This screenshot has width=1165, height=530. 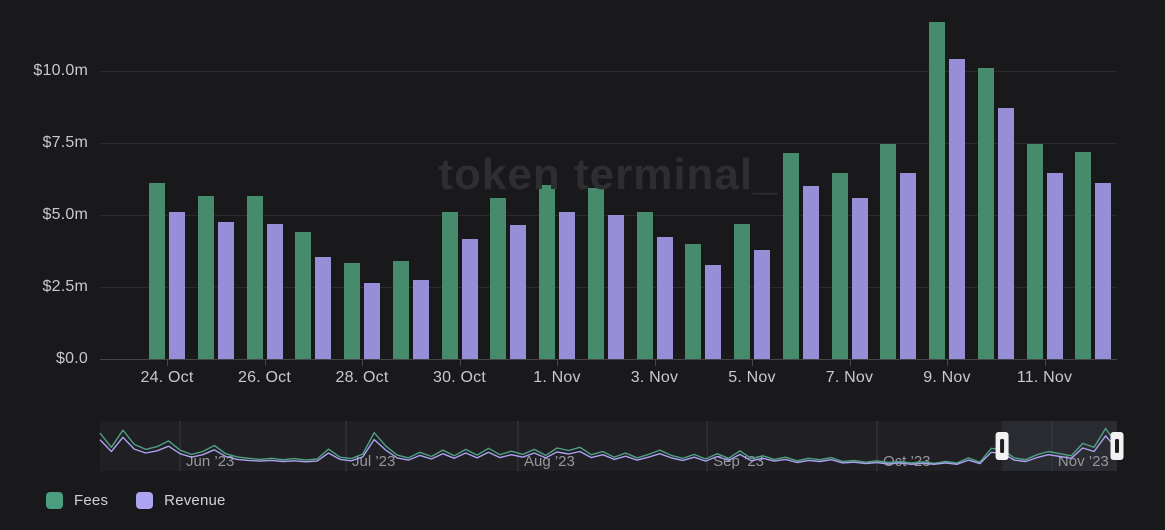 I want to click on x-axis-label: 7. Nov, so click(x=849, y=377).